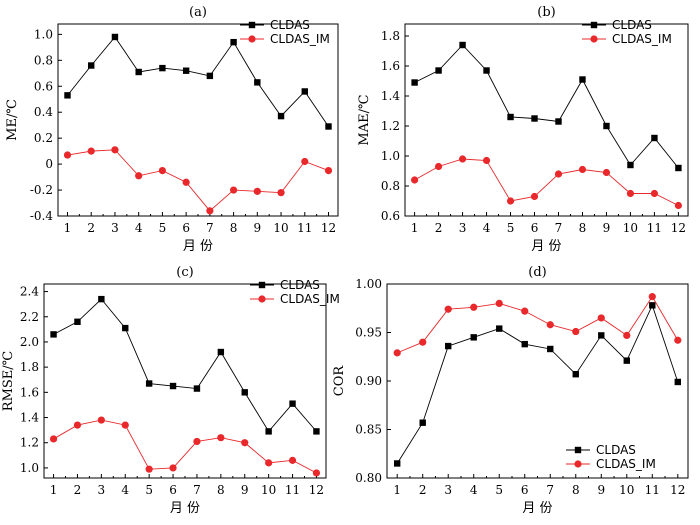 The height and width of the screenshot is (525, 700). Describe the element at coordinates (173, 490) in the screenshot. I see `x-tick-label: 6` at that location.